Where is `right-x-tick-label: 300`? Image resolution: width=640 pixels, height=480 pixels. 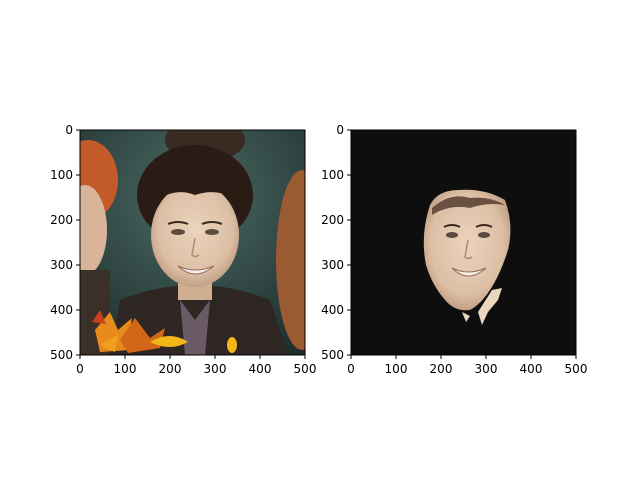
right-x-tick-label: 300 is located at coordinates (486, 369).